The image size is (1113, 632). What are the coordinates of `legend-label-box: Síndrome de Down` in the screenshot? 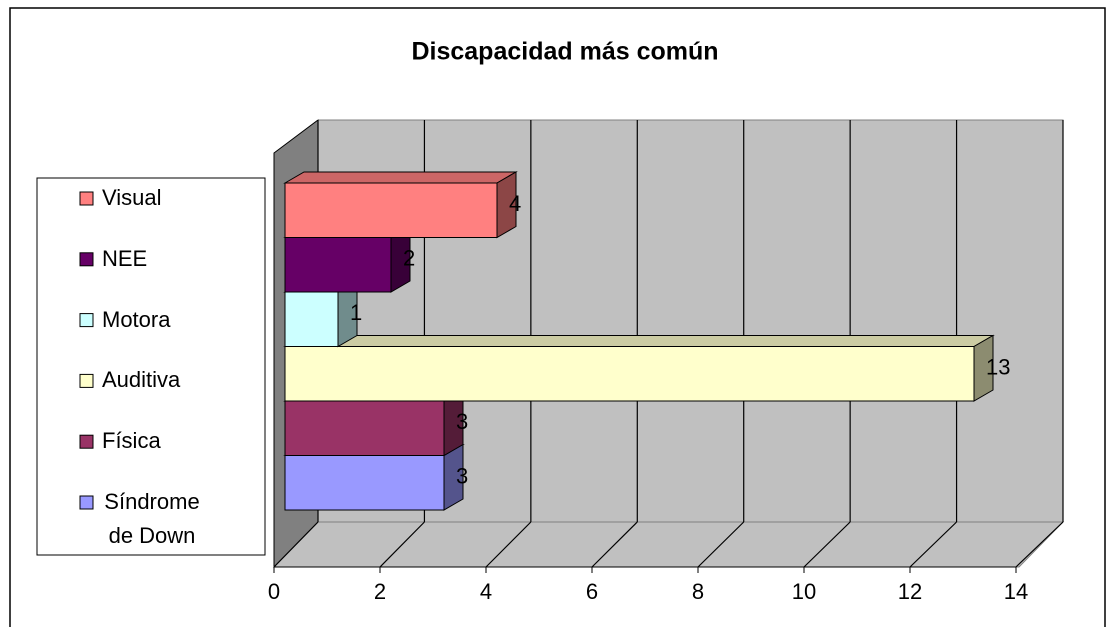 It's located at (152, 518).